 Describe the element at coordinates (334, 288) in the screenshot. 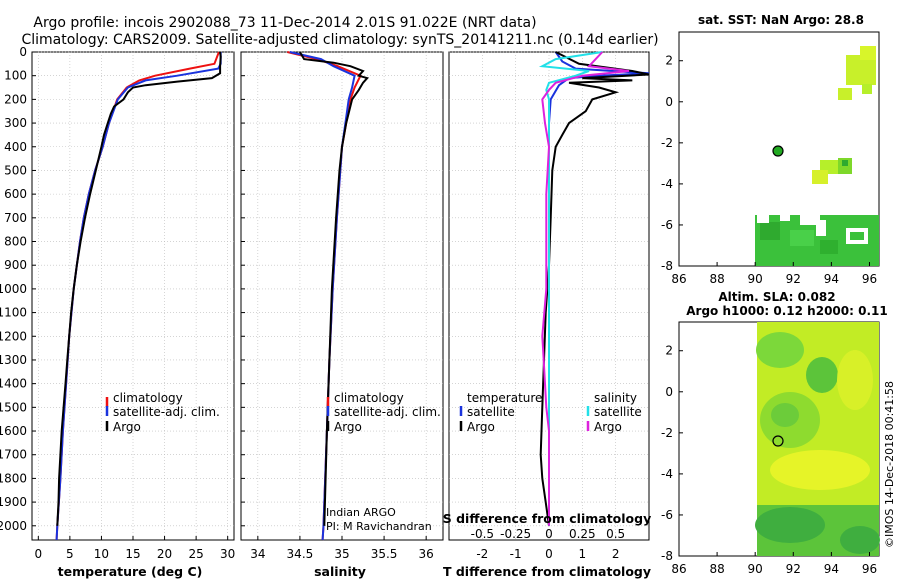

I see `series-line-argo` at that location.